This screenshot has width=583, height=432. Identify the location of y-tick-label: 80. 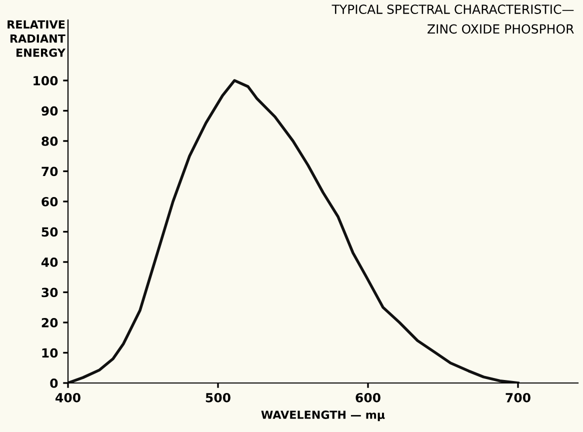
(50, 141).